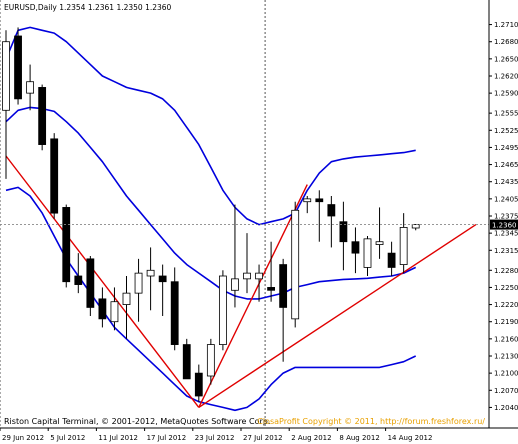 This screenshot has width=518, height=444. Describe the element at coordinates (504, 224) in the screenshot. I see `current-price-box` at that location.